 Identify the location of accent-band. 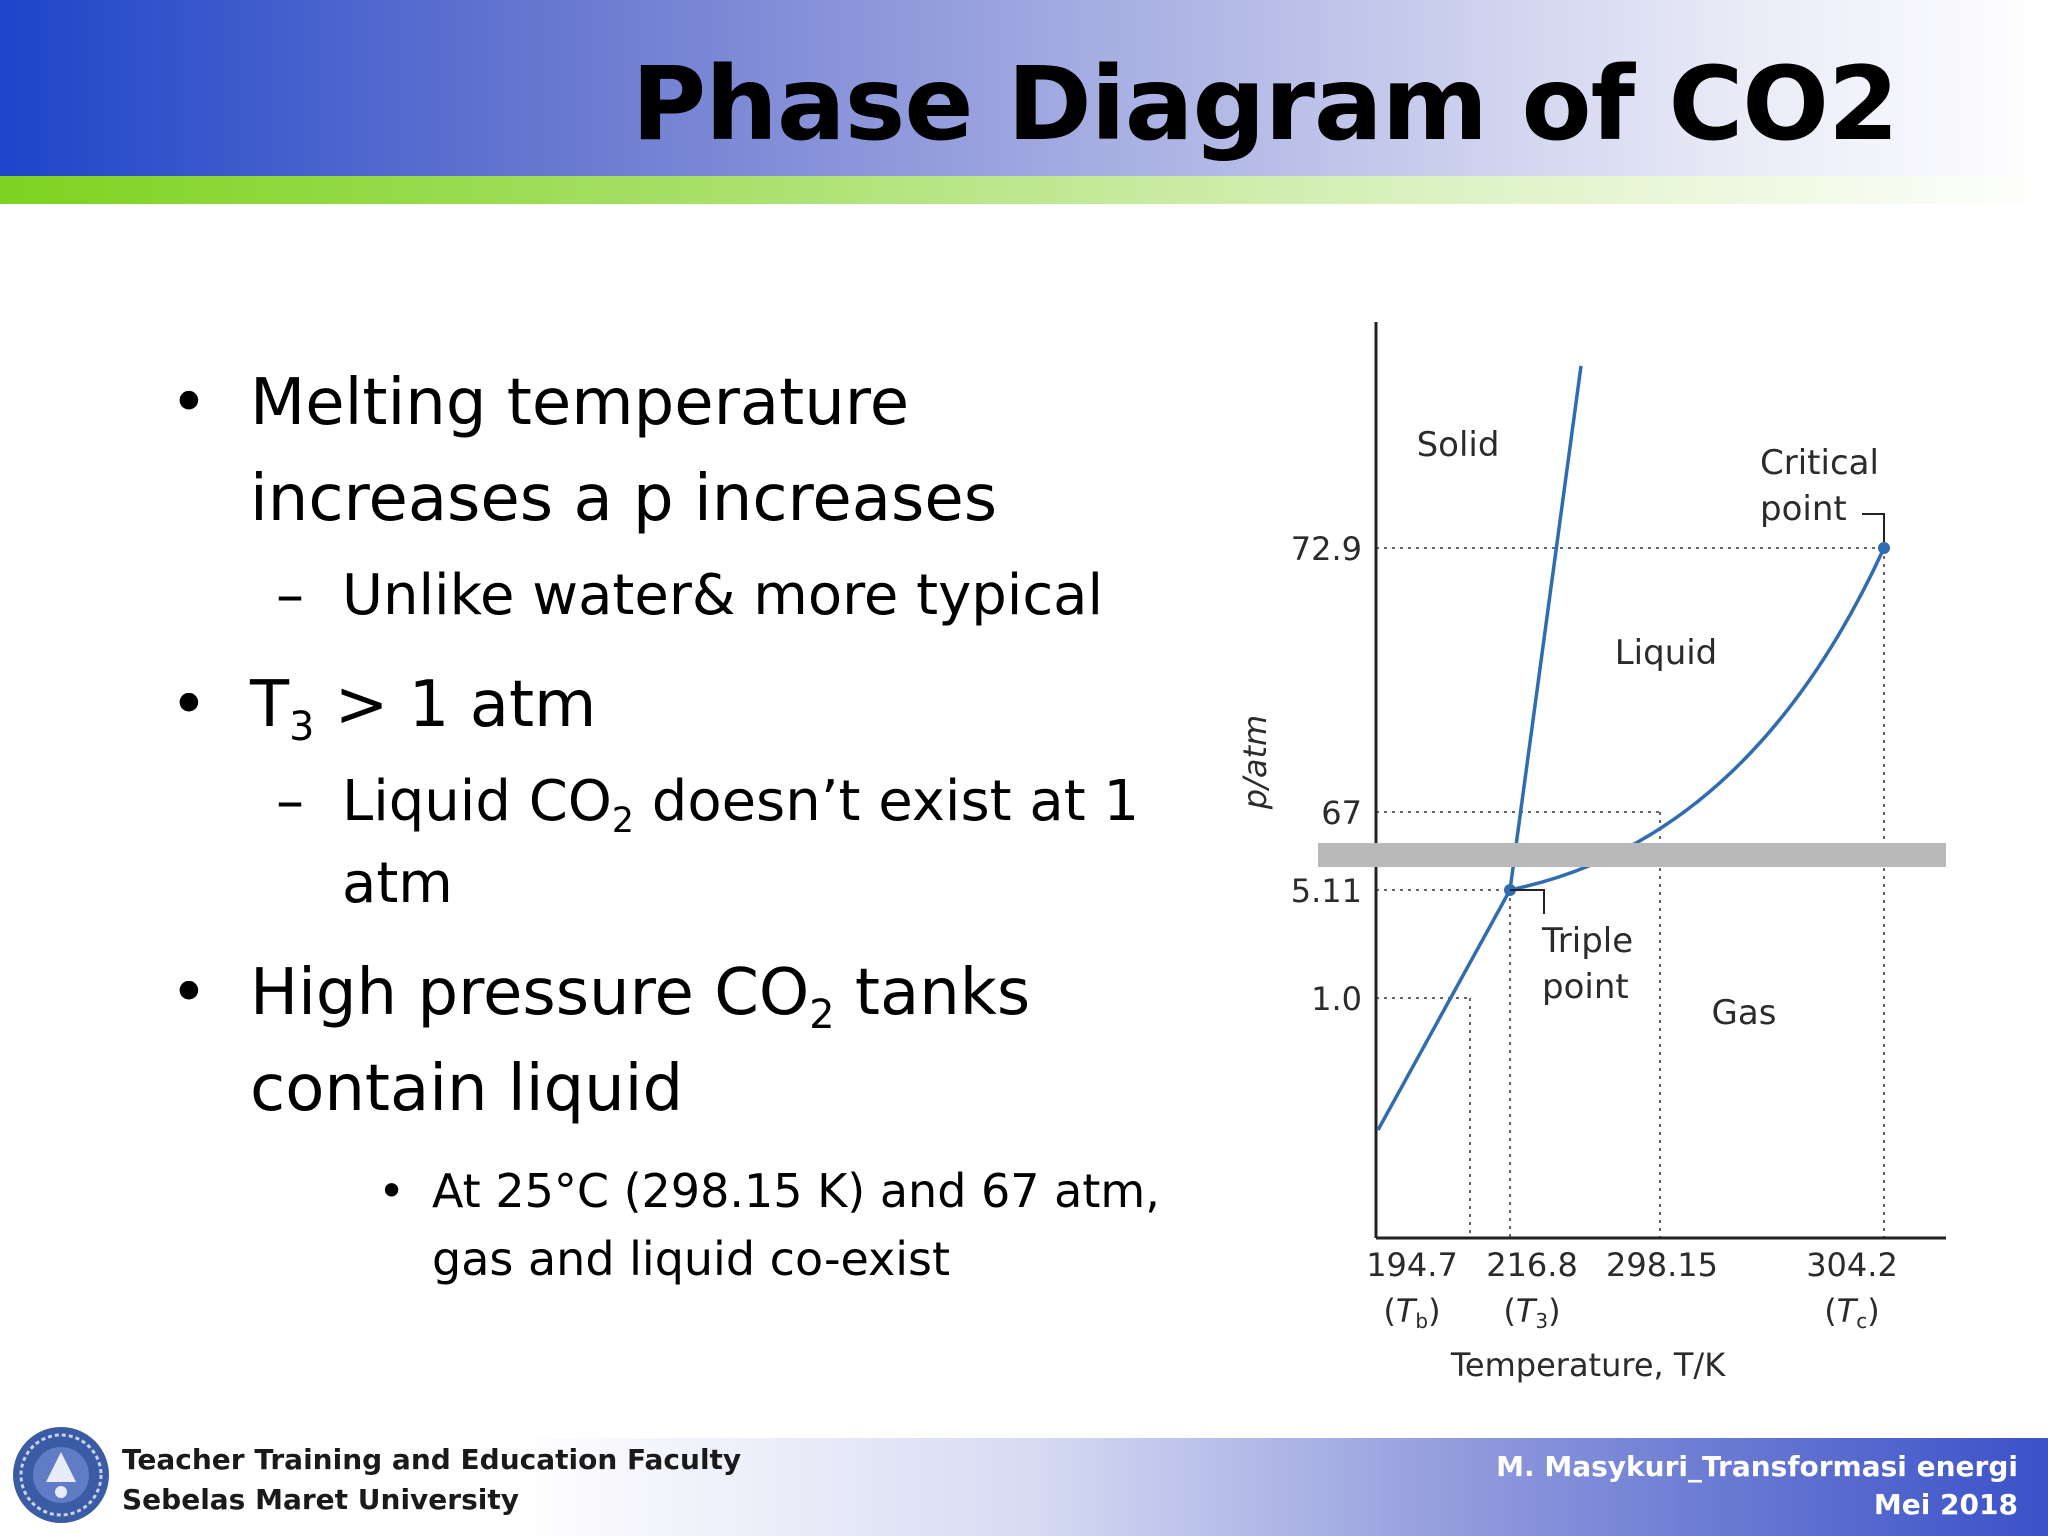
(1024, 190).